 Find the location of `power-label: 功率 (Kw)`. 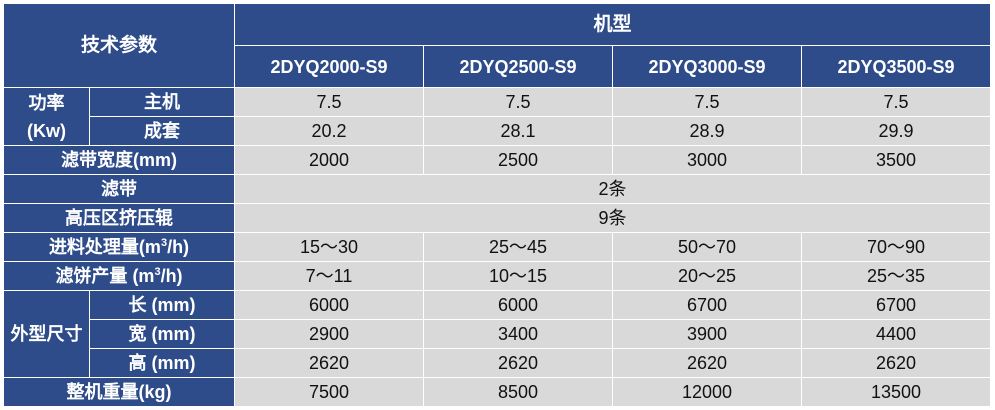

power-label: 功率 (Kw) is located at coordinates (46, 116).